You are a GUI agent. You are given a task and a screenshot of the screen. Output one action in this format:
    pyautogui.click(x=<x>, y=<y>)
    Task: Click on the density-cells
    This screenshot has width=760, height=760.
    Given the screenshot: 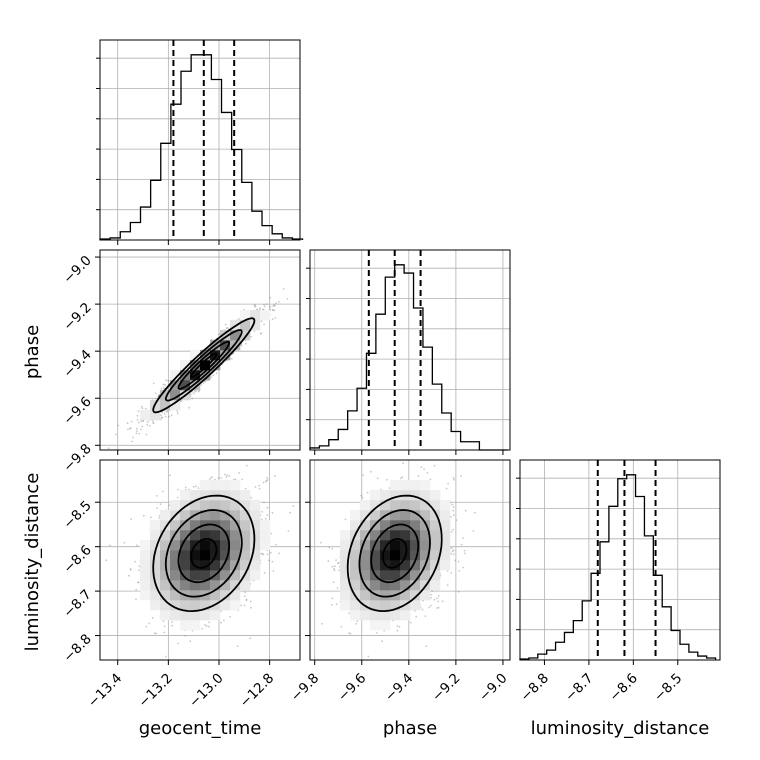 What is the action you would take?
    pyautogui.click(x=205, y=365)
    